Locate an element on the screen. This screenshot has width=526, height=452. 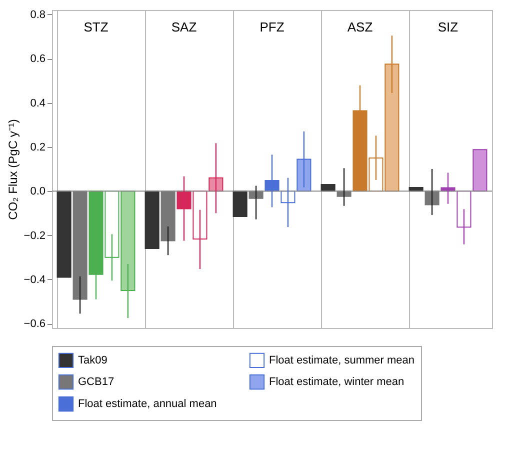
legend-label: Float estimate, annual mean is located at coordinates (147, 404).